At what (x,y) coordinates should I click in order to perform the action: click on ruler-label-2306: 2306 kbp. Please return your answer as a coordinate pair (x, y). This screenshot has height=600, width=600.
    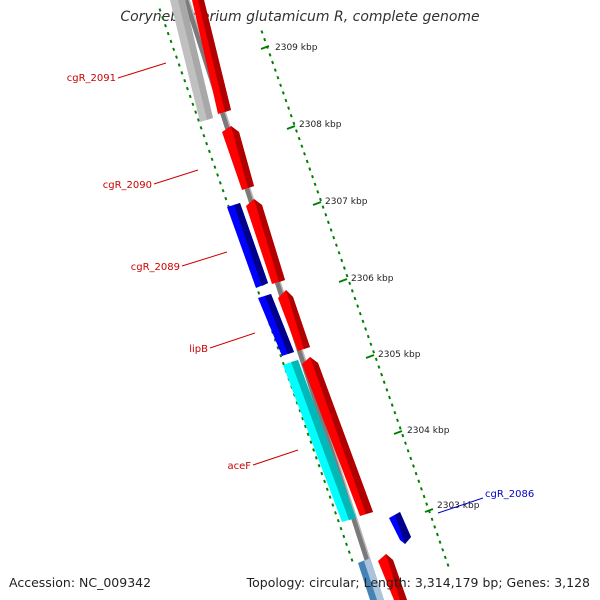
    Looking at the image, I should click on (372, 279).